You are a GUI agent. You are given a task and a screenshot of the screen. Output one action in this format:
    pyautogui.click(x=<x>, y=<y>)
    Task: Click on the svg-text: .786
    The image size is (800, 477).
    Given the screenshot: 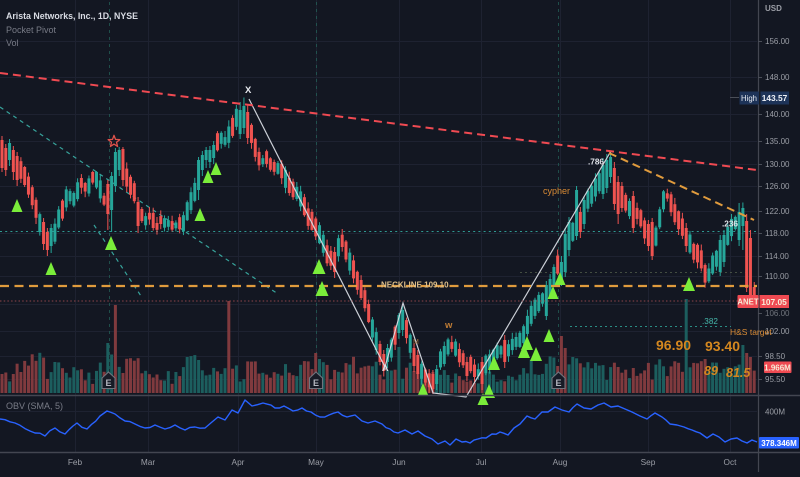 What is the action you would take?
    pyautogui.click(x=596, y=162)
    